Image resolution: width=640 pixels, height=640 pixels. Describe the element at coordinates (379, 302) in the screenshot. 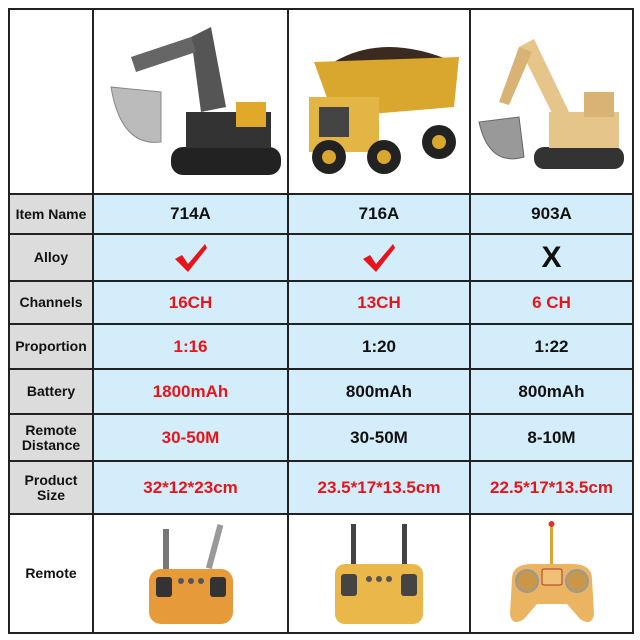

I see `channels-716a: 13CH` at that location.